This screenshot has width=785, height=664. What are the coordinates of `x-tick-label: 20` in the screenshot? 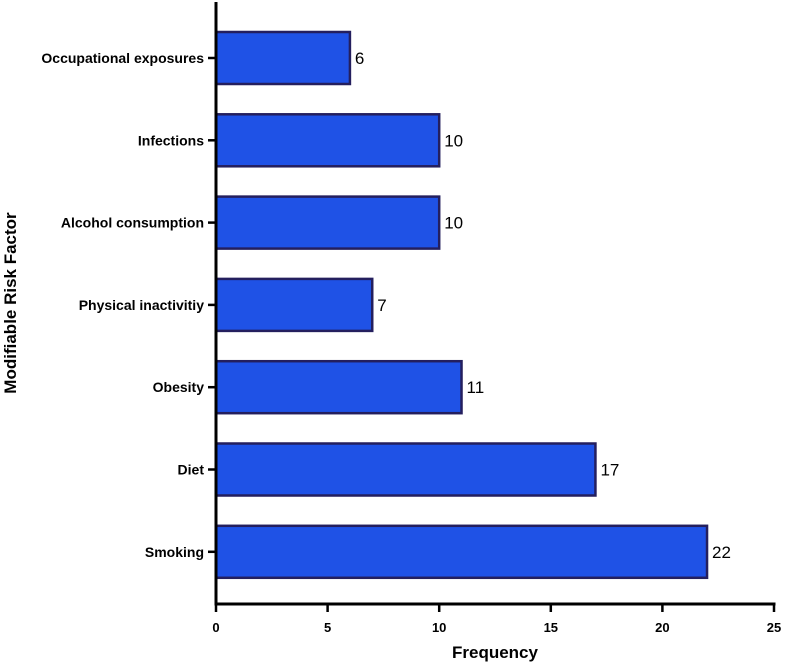 It's located at (662, 627).